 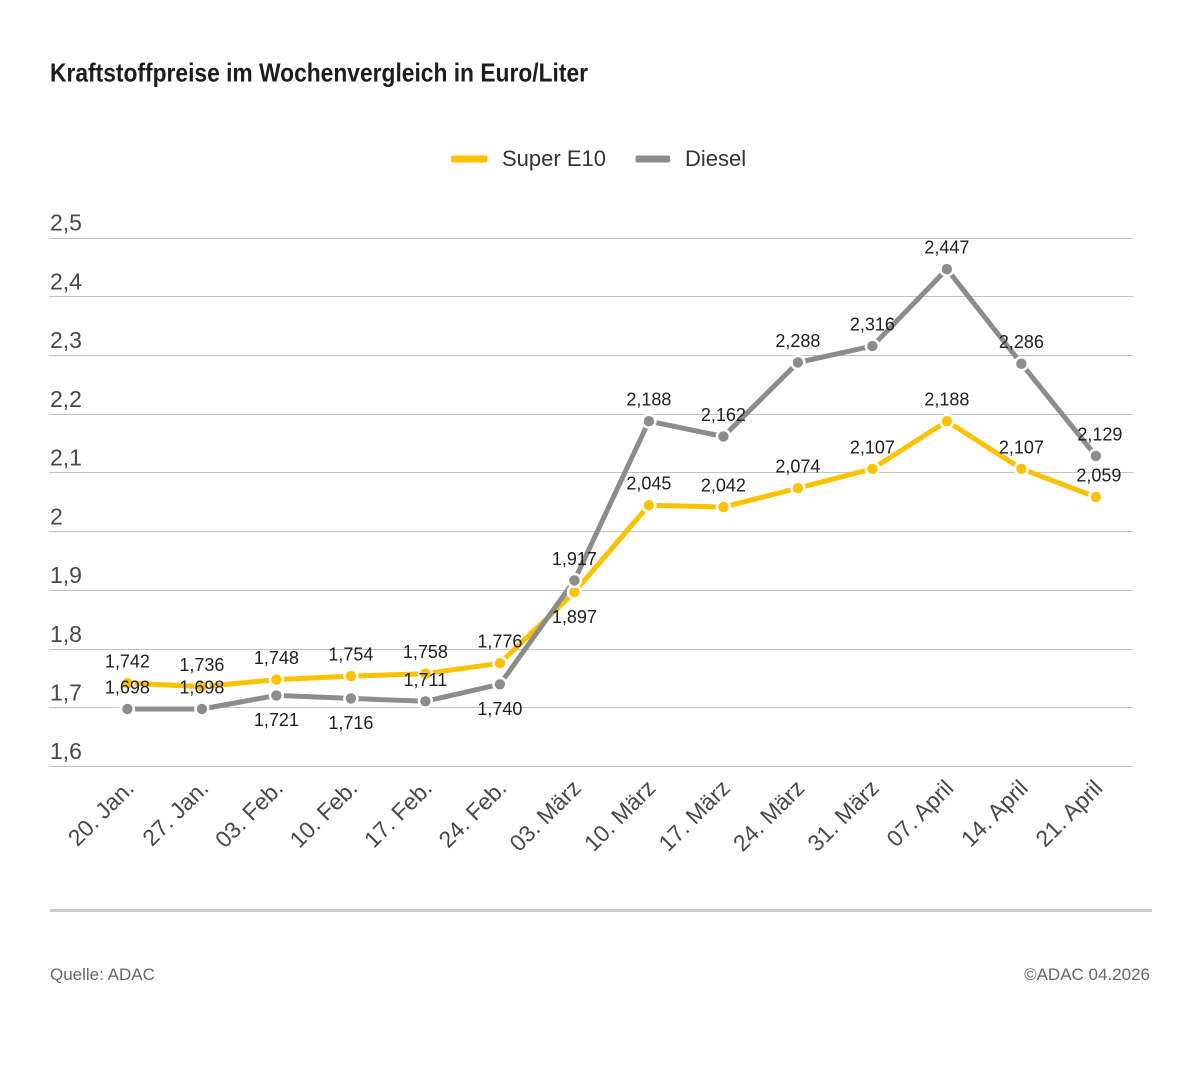 What do you see at coordinates (102, 974) in the screenshot?
I see `svg-text: Quelle: ADAC` at bounding box center [102, 974].